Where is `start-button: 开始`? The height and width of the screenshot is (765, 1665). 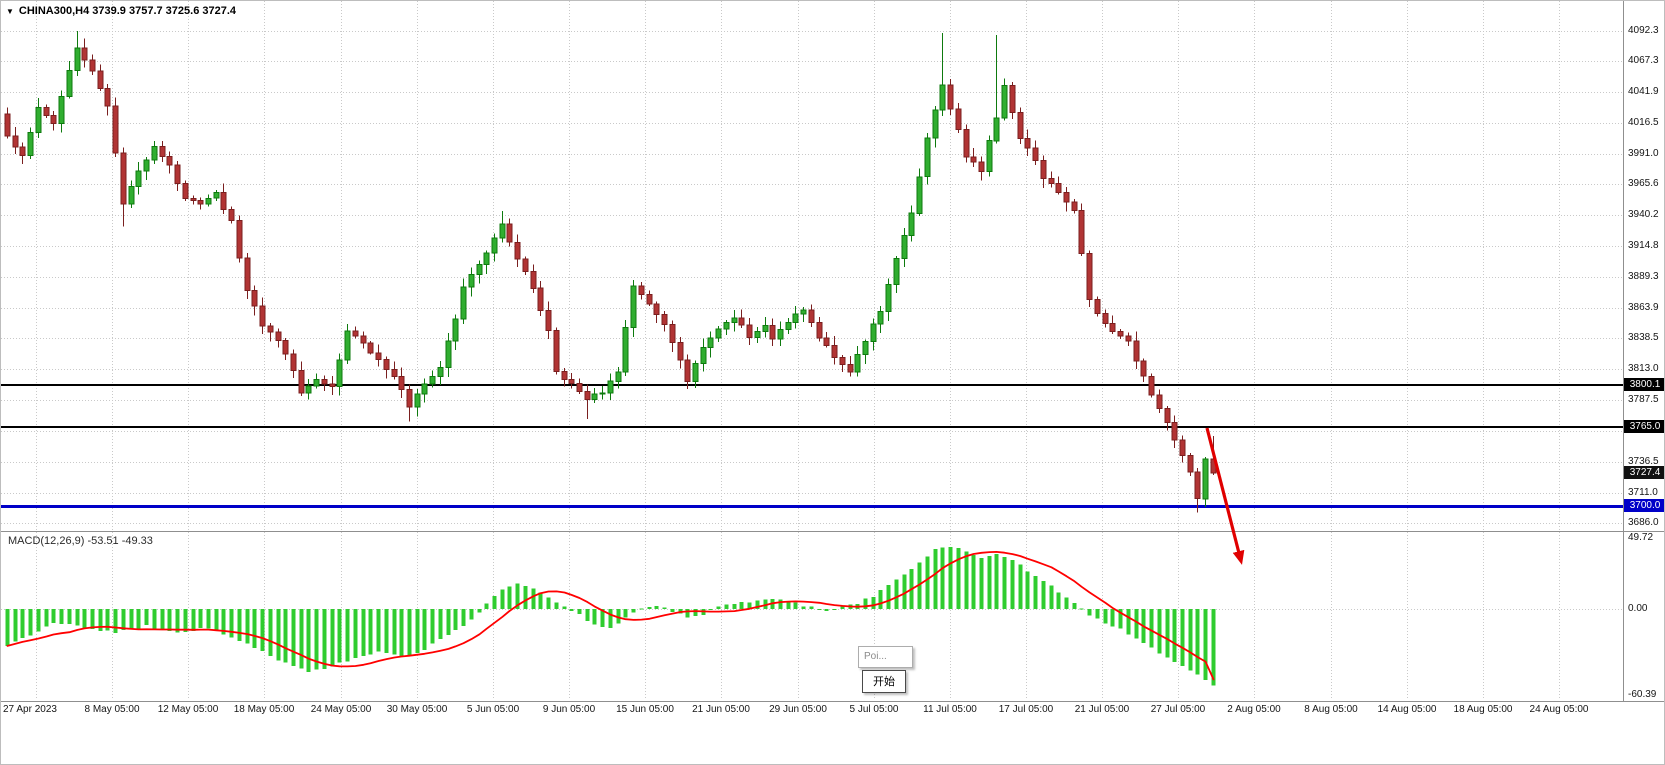
start-button: 开始 is located at coordinates (884, 681).